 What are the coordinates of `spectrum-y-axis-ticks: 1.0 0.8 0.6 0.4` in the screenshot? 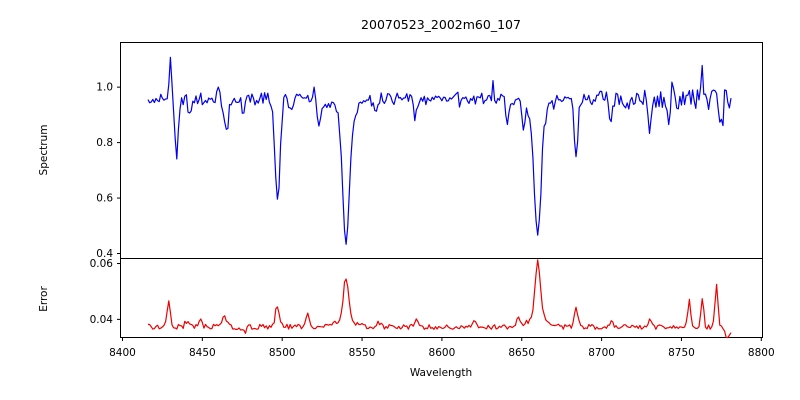 It's located at (108, 171).